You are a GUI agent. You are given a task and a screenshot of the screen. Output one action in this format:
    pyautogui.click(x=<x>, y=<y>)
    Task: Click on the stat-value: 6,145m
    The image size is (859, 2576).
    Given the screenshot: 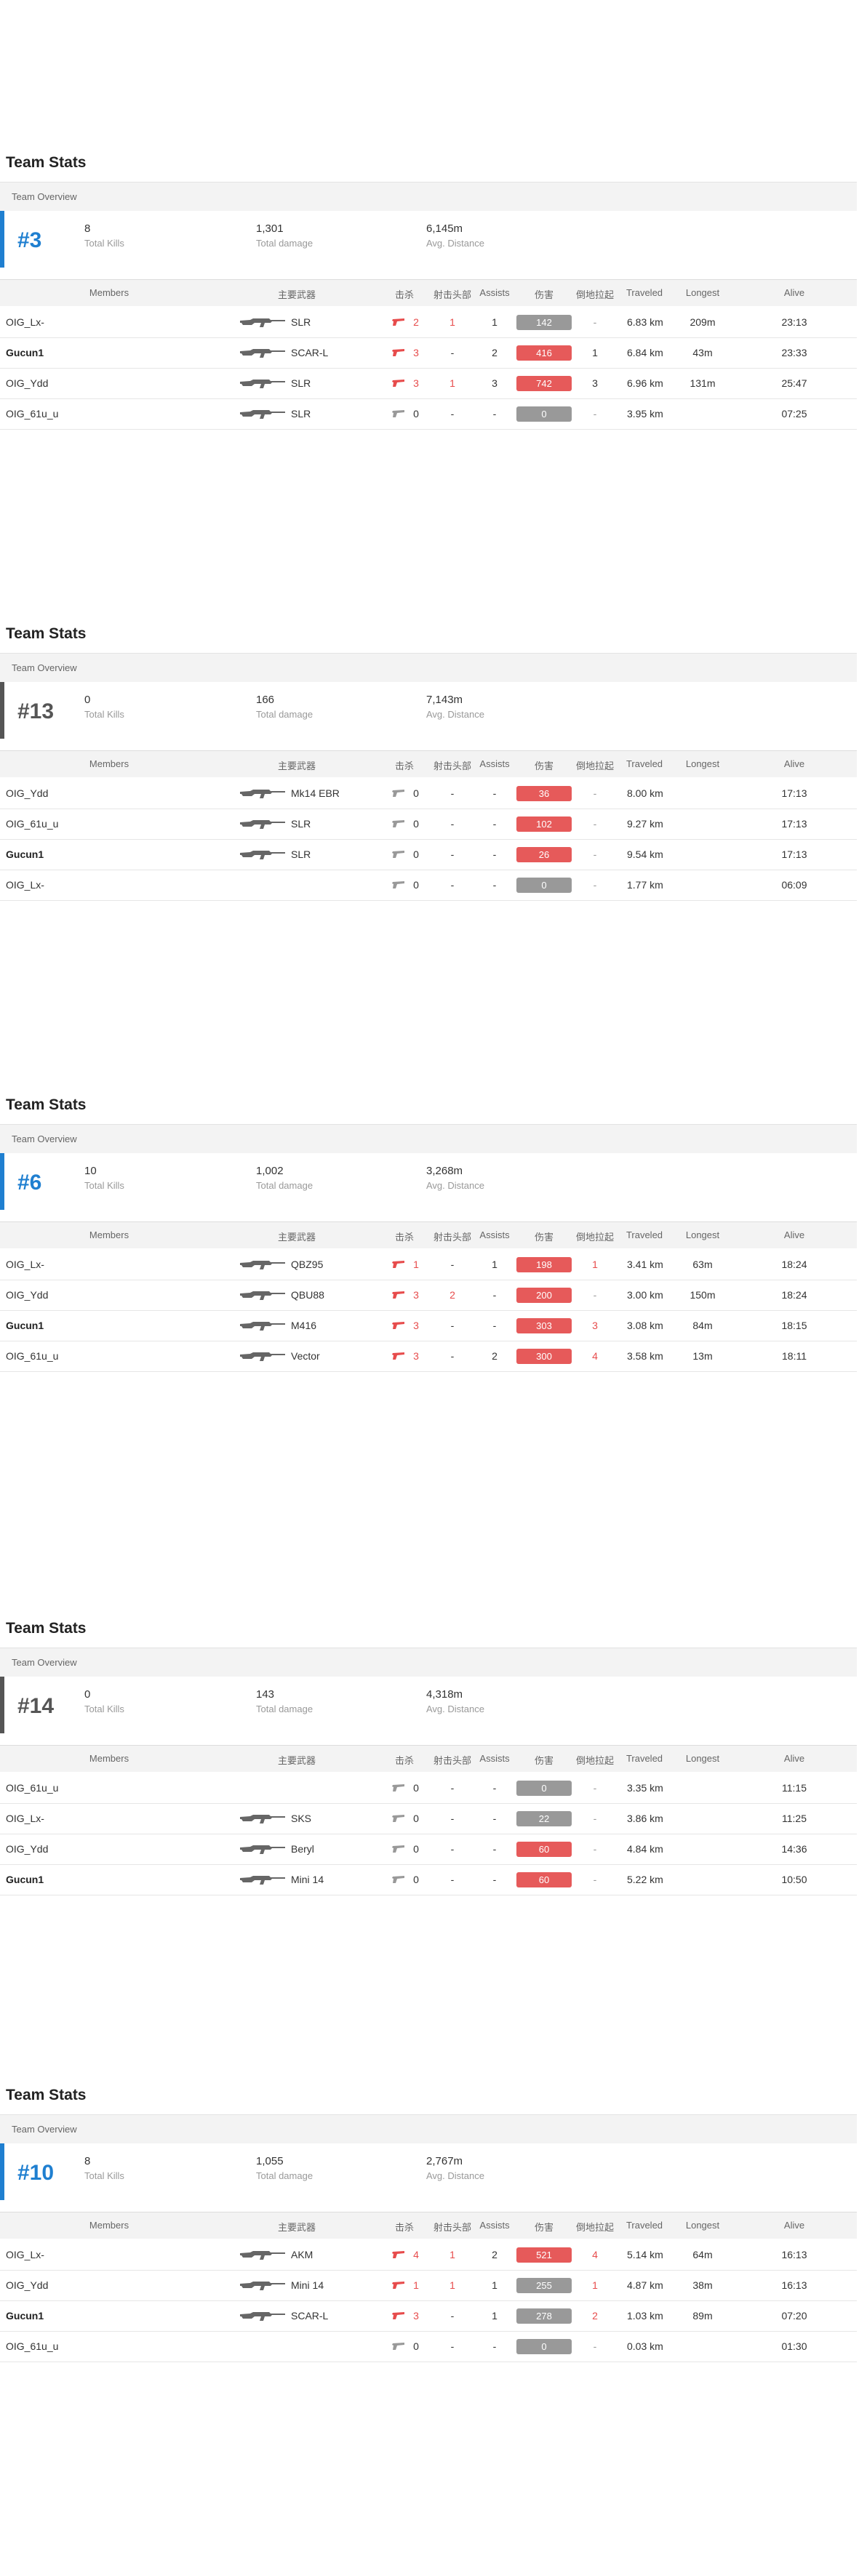 What is the action you would take?
    pyautogui.click(x=444, y=228)
    